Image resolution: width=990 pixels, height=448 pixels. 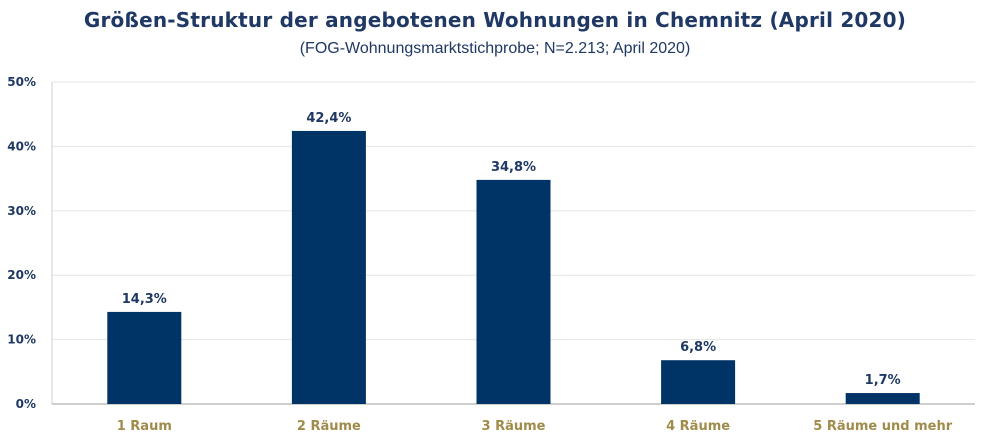 I want to click on x-tick-label: 1 Raum, so click(x=144, y=426).